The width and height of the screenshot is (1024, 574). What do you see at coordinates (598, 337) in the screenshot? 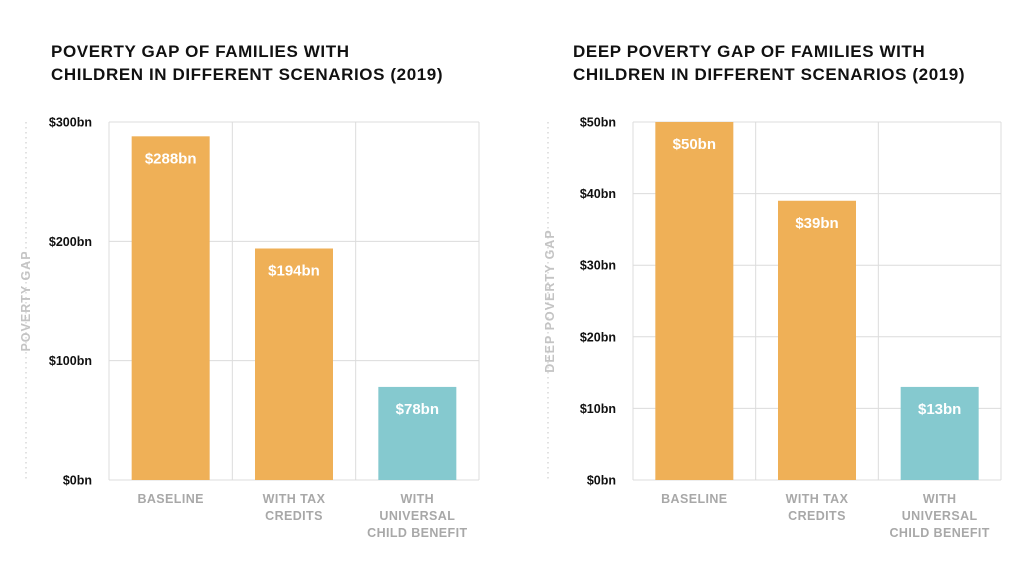
I see `y-tick-label: $20bn` at bounding box center [598, 337].